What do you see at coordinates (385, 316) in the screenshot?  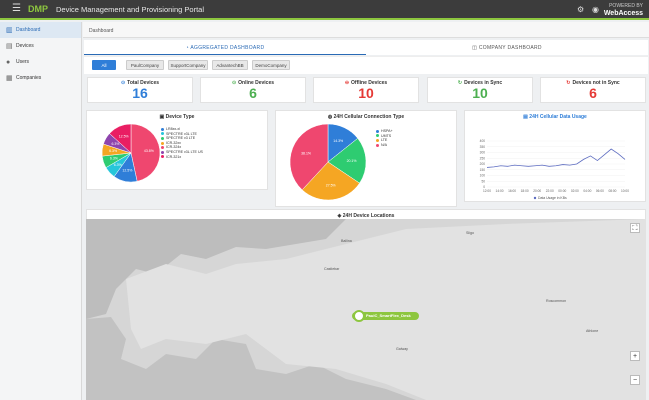 I see `device-marker-label: PaulC_SmartFlex_Desk` at bounding box center [385, 316].